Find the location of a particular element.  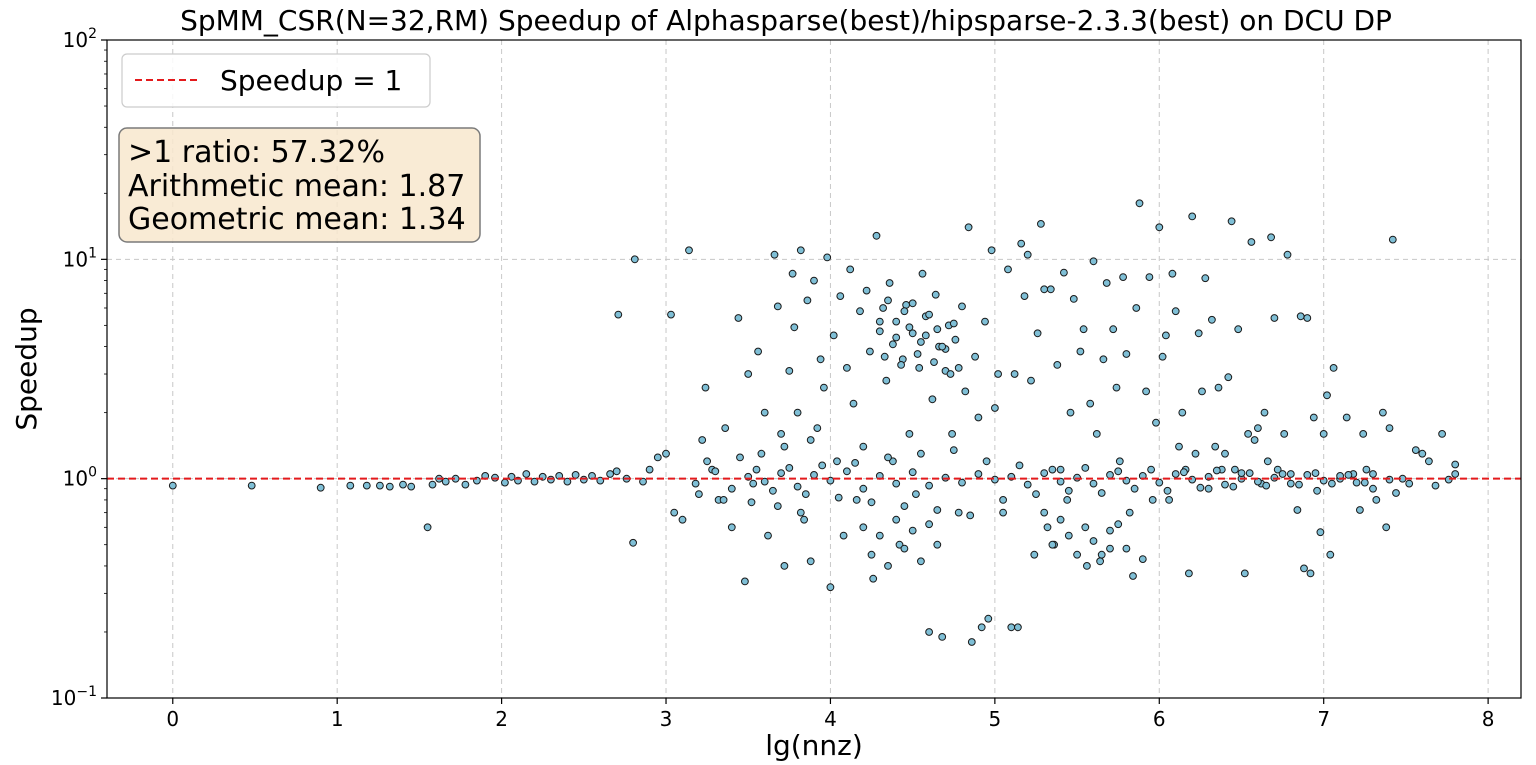

stats-box-background is located at coordinates (299, 185).